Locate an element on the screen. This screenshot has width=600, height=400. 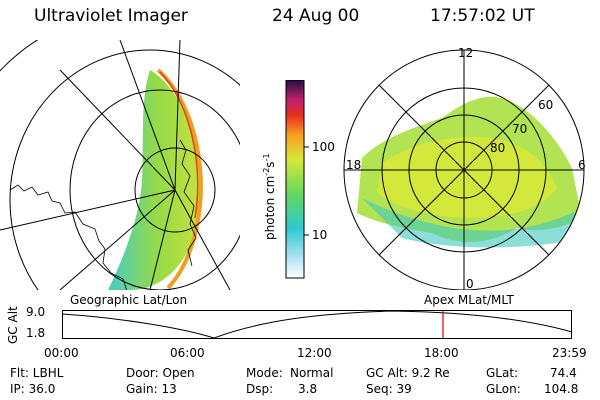
time-tick-1800: 18:00 is located at coordinates (441, 353).